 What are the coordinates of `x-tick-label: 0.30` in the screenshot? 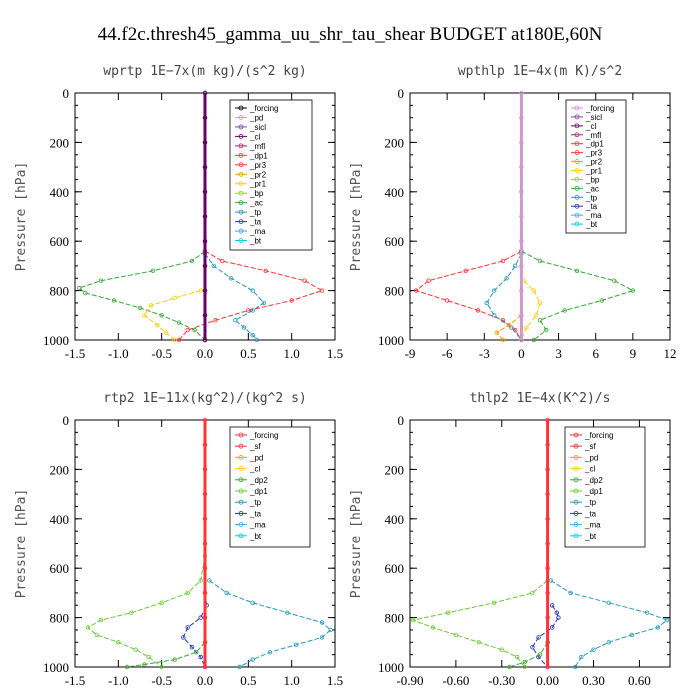 It's located at (593, 680).